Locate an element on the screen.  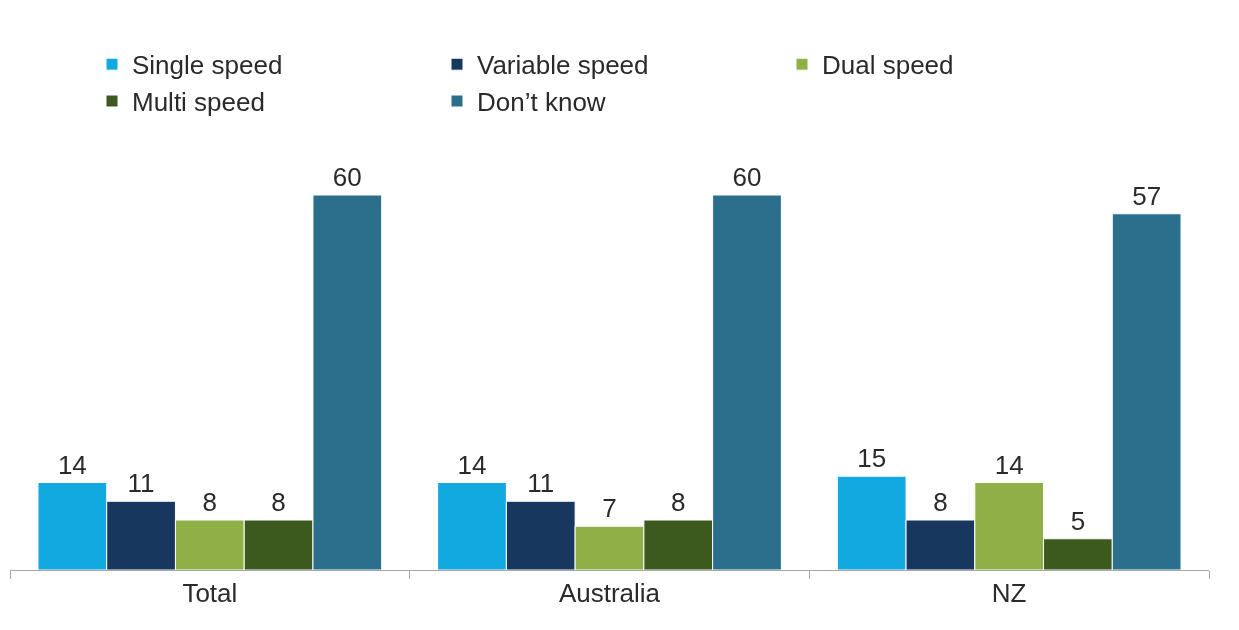
data-label: 15 is located at coordinates (872, 458).